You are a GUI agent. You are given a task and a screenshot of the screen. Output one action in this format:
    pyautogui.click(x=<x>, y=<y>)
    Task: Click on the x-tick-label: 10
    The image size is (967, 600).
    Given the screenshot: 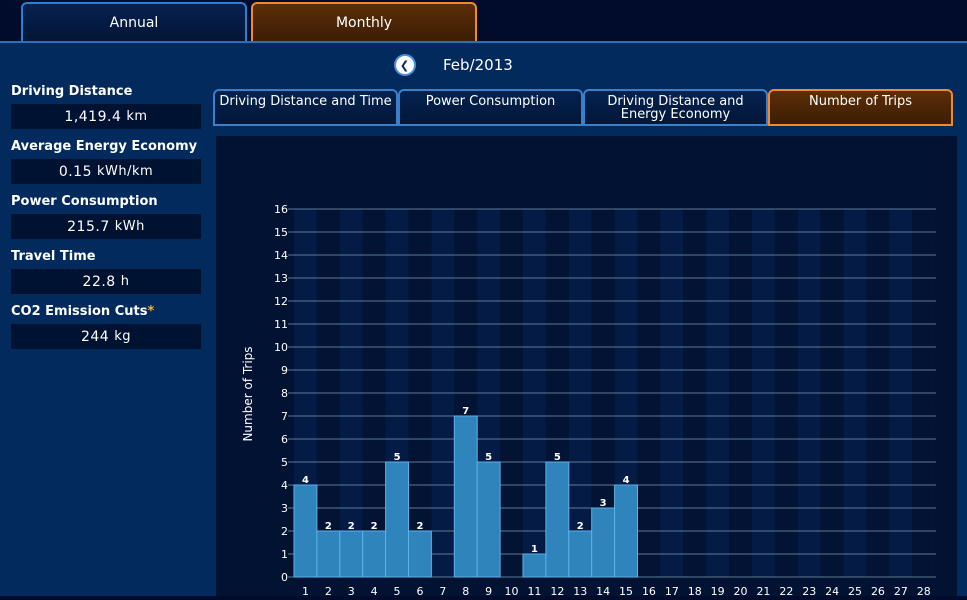 What is the action you would take?
    pyautogui.click(x=512, y=590)
    